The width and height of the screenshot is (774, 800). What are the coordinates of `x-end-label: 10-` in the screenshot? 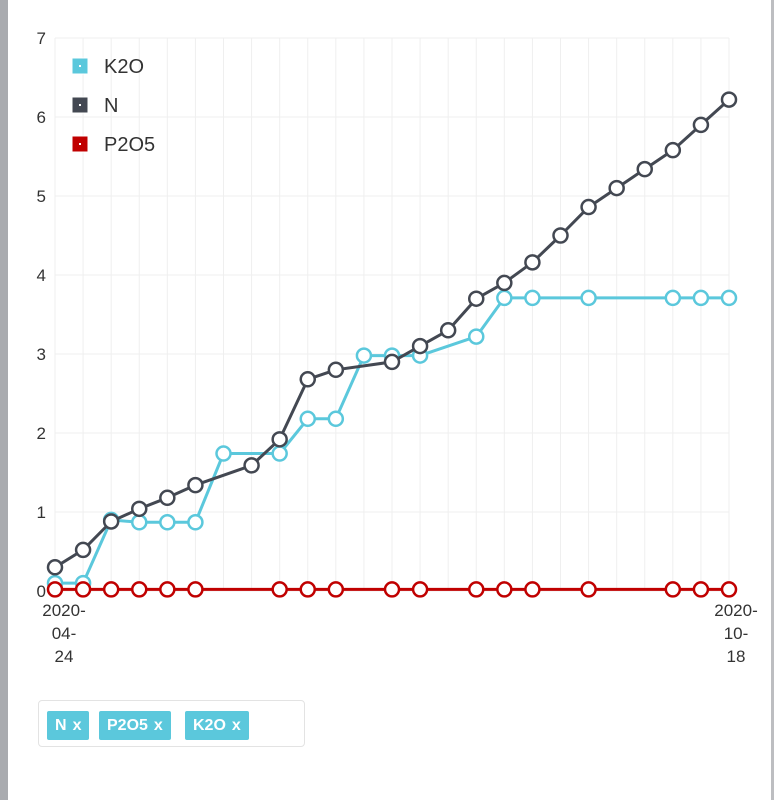 It's located at (736, 633).